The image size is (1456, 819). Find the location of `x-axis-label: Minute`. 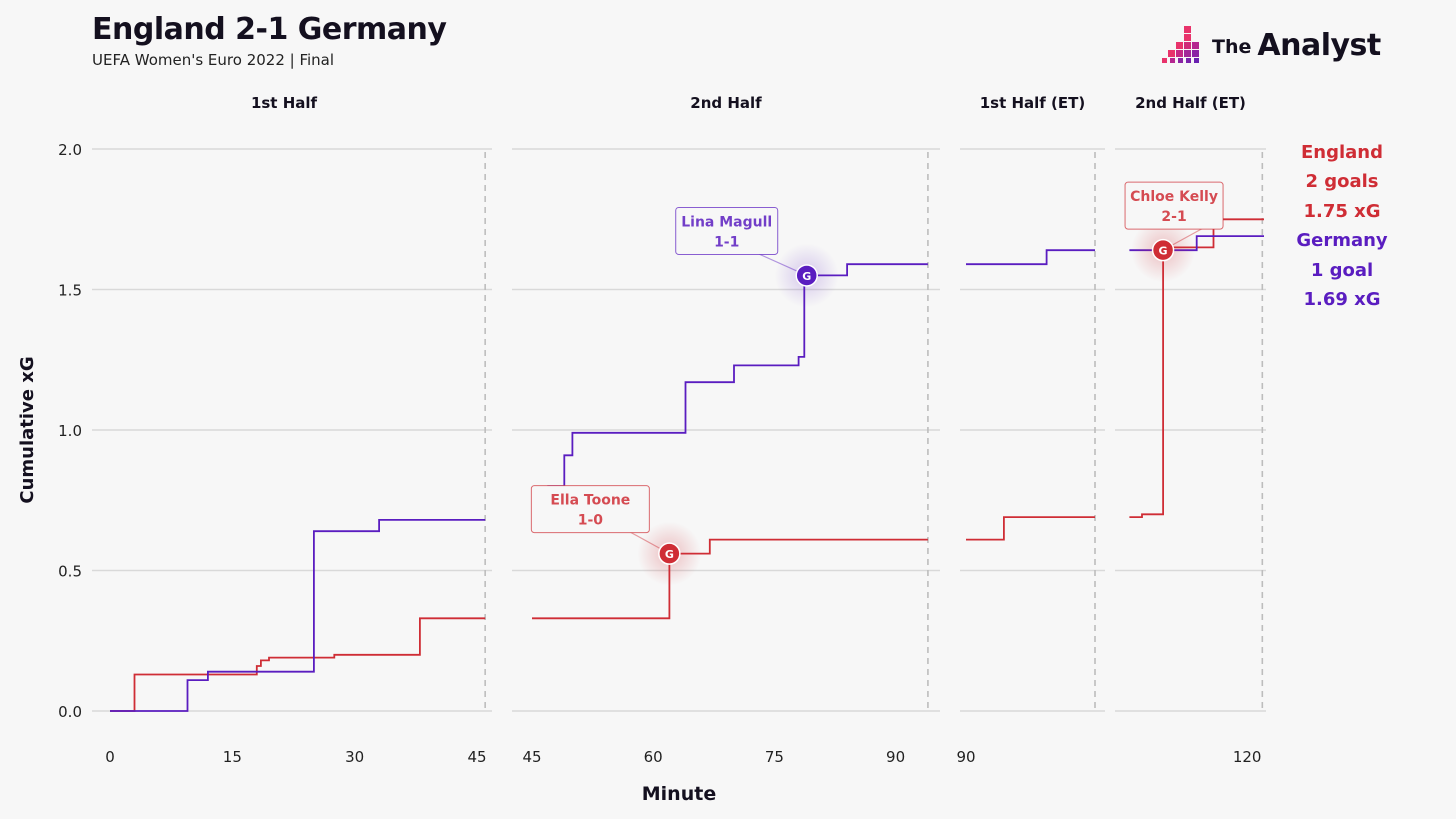

x-axis-label: Minute is located at coordinates (679, 794).